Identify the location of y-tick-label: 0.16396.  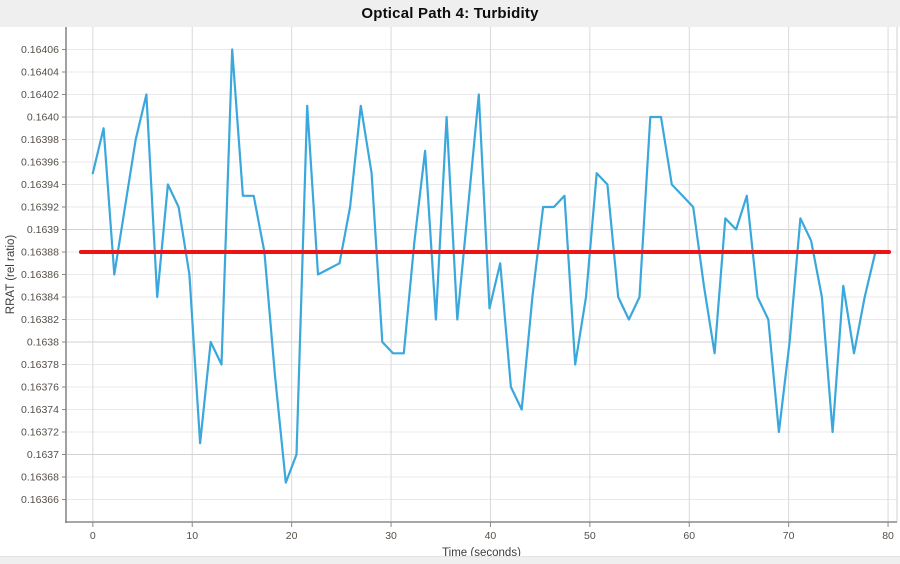
(40, 163).